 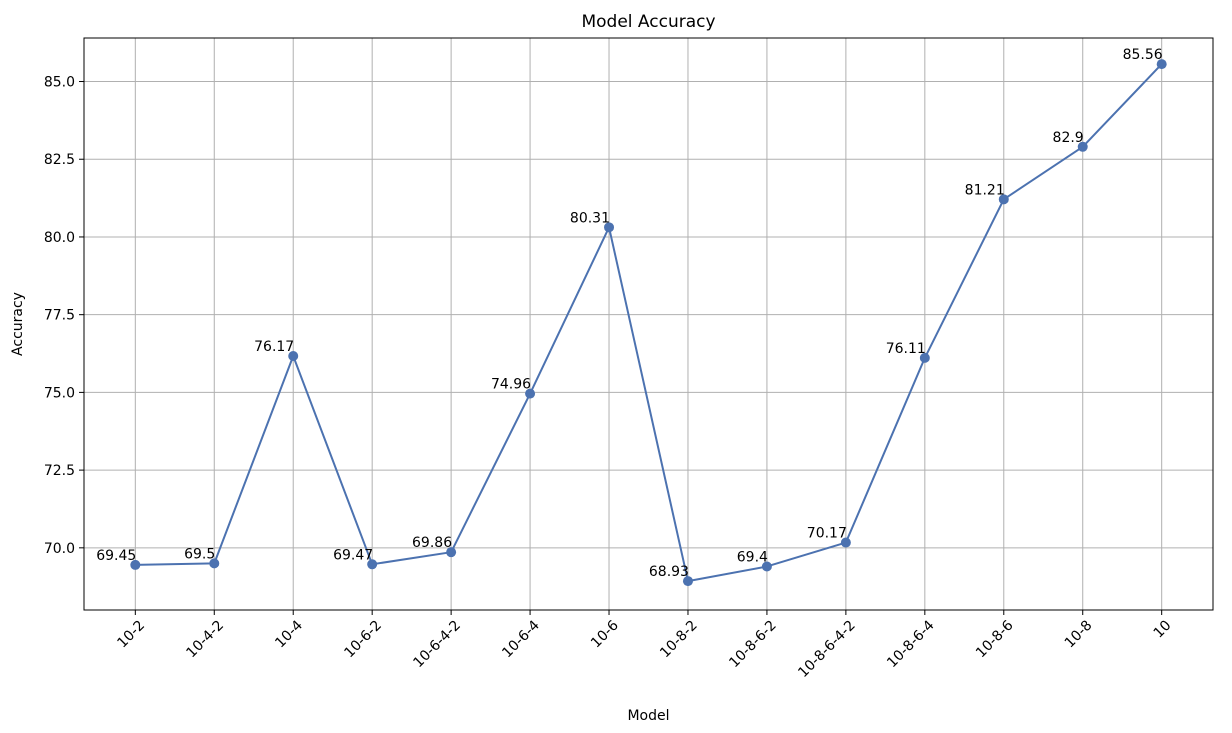 I want to click on x-tick-label: 10-6-4-2, so click(x=437, y=645).